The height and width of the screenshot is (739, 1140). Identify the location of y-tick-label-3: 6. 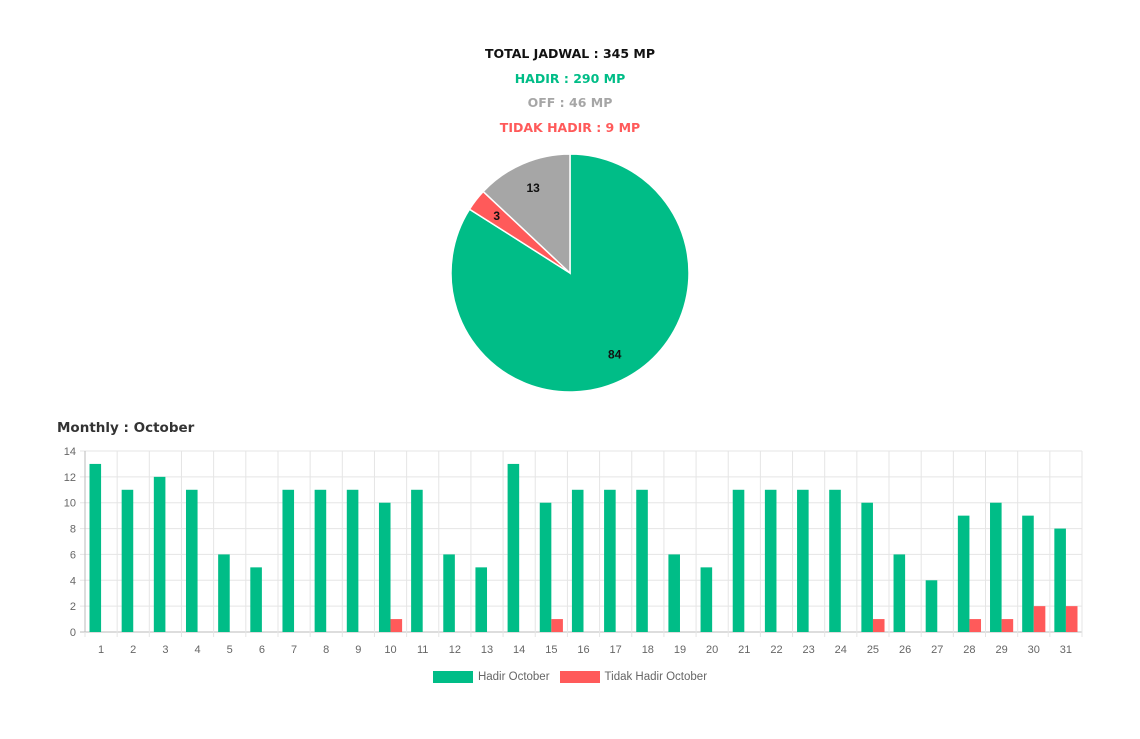
(73, 555).